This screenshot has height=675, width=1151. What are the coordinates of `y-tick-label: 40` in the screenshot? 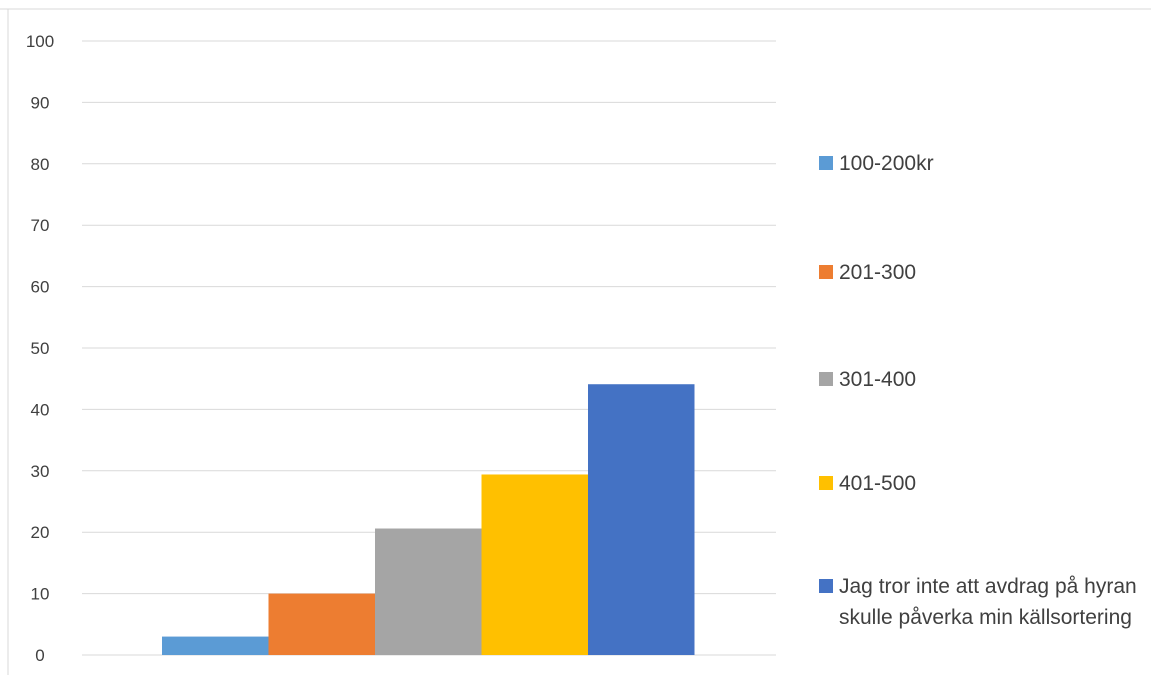 It's located at (40, 409).